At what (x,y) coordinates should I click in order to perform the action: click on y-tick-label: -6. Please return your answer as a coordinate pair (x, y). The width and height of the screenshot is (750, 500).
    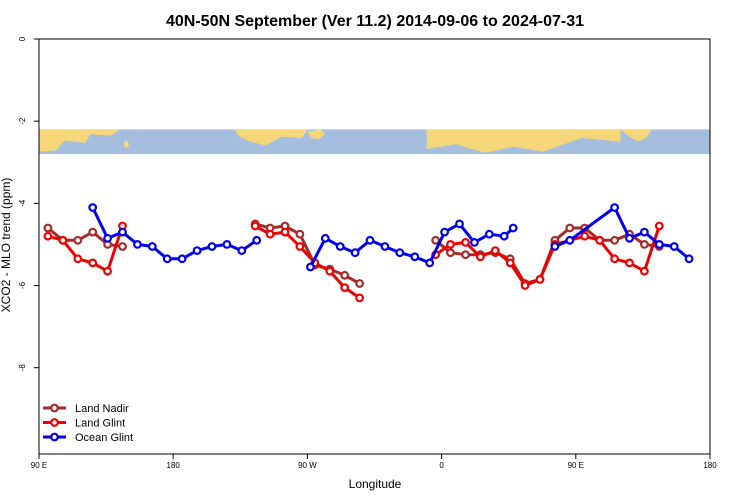
    Looking at the image, I should click on (22, 285).